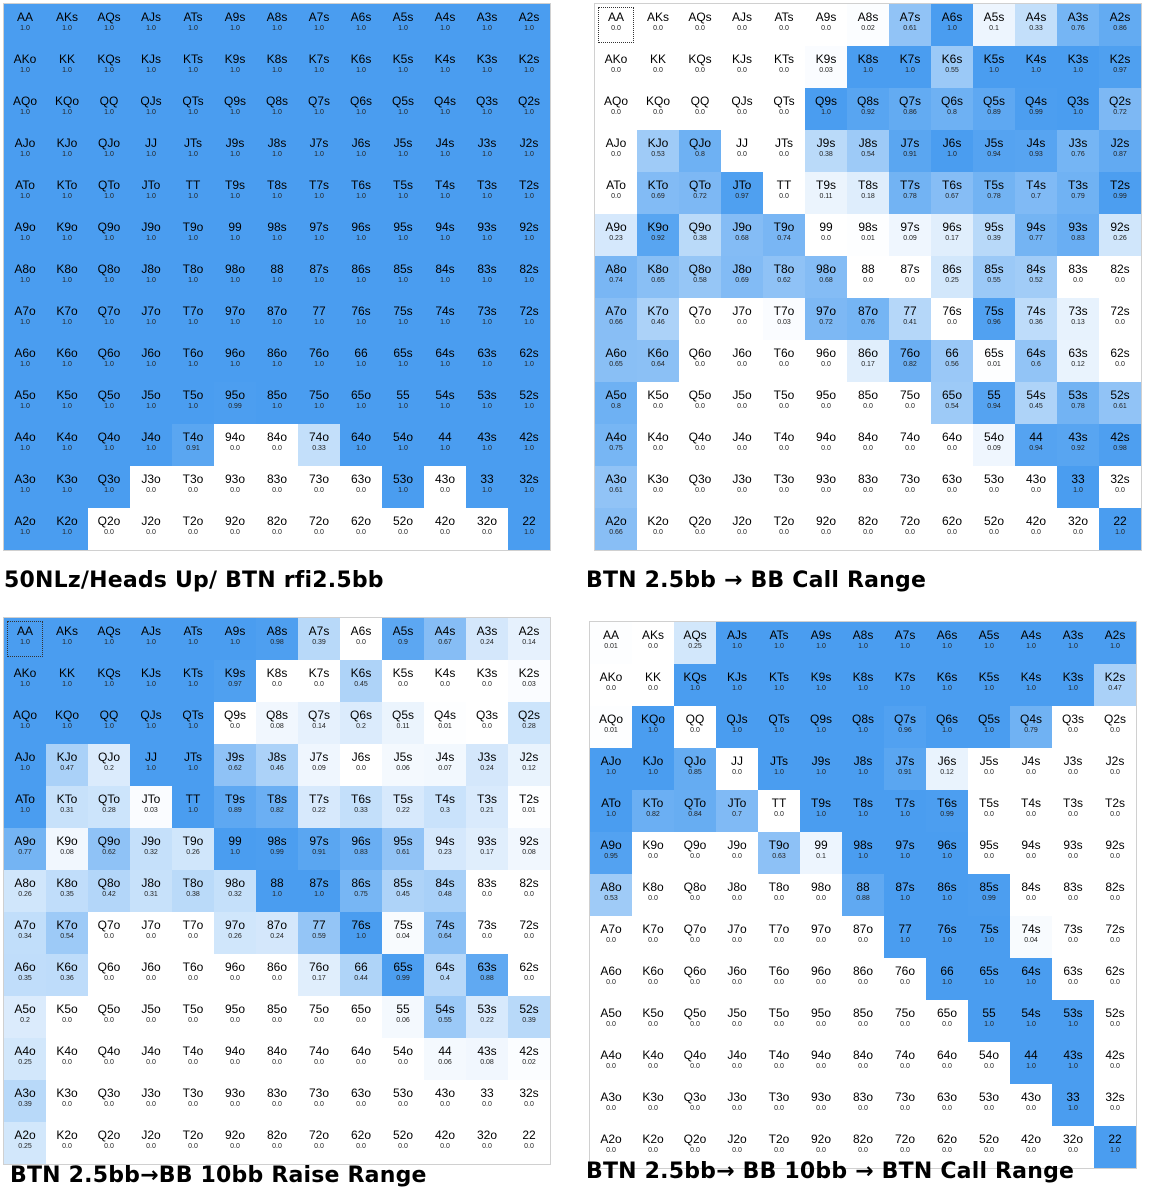 This screenshot has height=1200, width=1150. Describe the element at coordinates (1031, 1021) in the screenshot. I see `range-cell-54s: 54s 1.0` at that location.